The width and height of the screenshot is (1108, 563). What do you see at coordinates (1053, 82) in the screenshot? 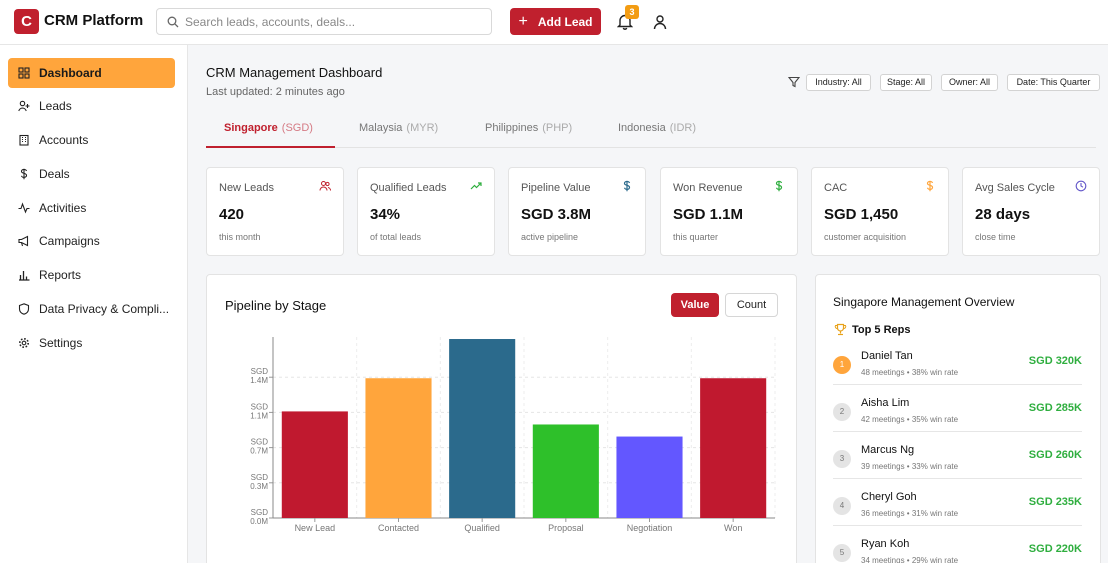
I see `filter-date: Date: This Quarter` at bounding box center [1053, 82].